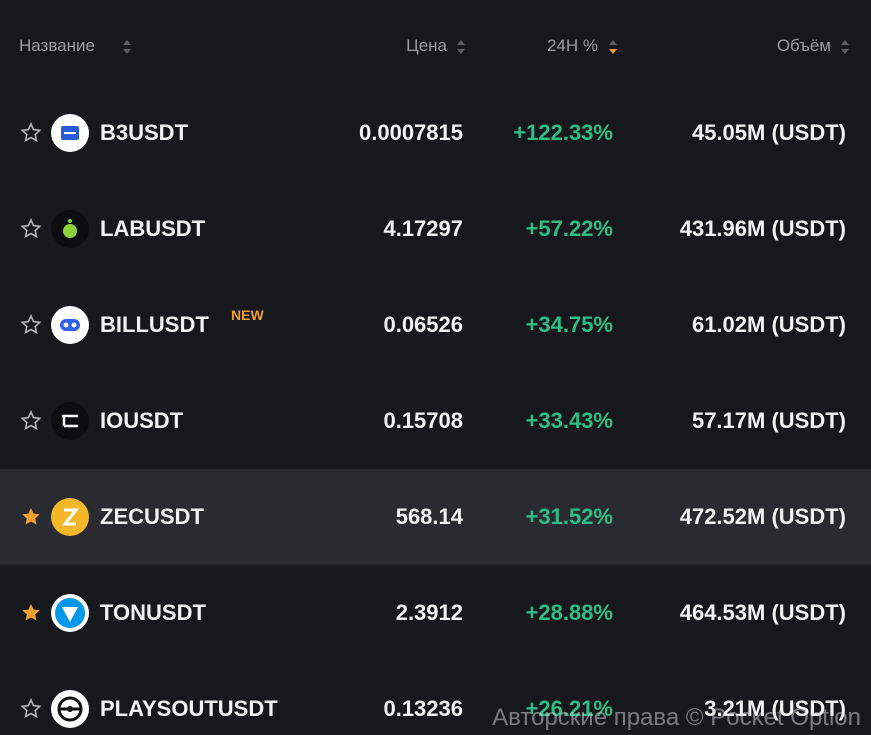  Describe the element at coordinates (423, 228) in the screenshot. I see `price: 4.17297` at that location.